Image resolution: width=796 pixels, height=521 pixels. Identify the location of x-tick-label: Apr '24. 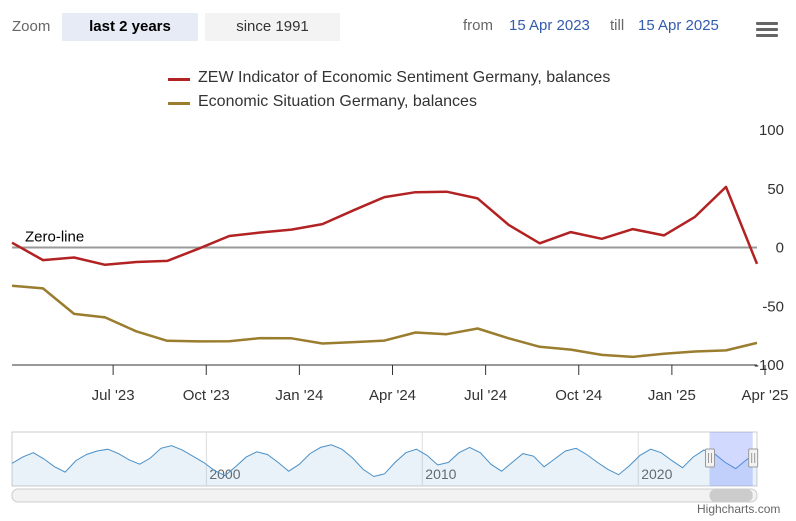
(392, 395).